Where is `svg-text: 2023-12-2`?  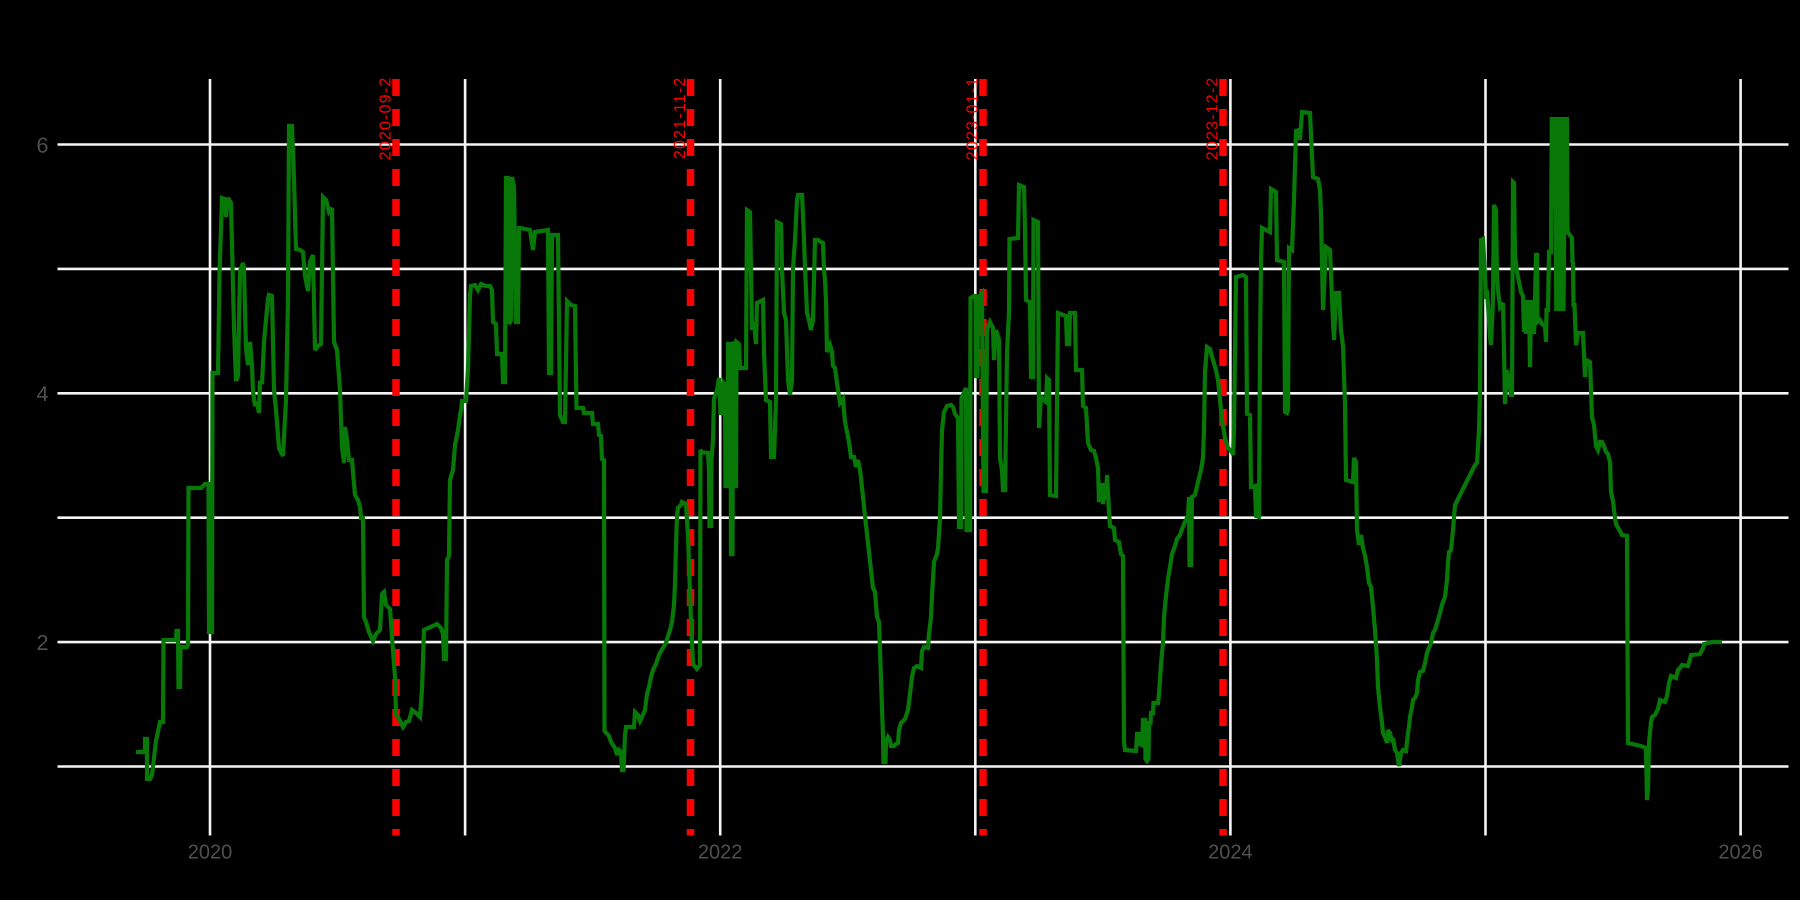 svg-text: 2023-12-2 is located at coordinates (1213, 119).